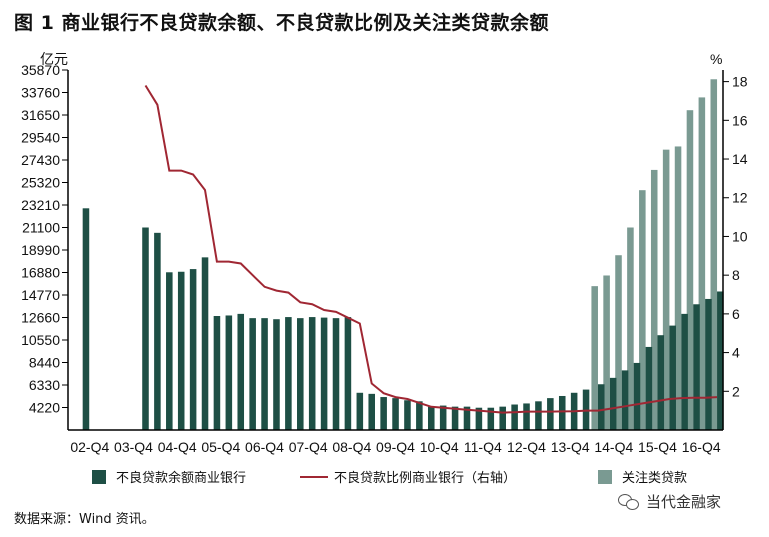 This screenshot has height=537, width=769. I want to click on source-note: 数据来源：Wind 资讯。, so click(84, 519).